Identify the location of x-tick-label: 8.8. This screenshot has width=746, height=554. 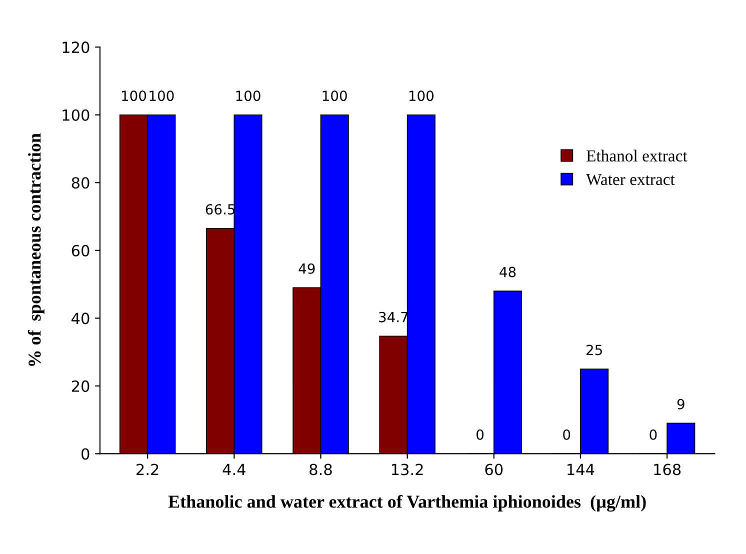
(321, 470).